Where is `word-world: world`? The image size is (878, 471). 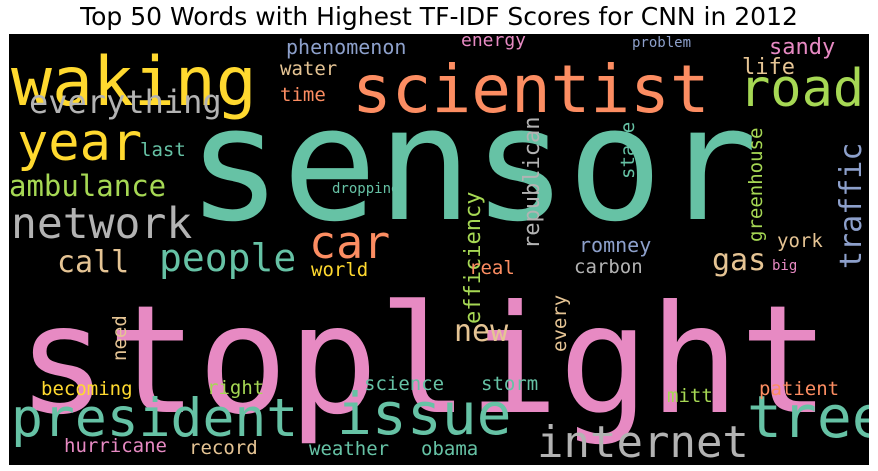
word-world: world is located at coordinates (339, 270).